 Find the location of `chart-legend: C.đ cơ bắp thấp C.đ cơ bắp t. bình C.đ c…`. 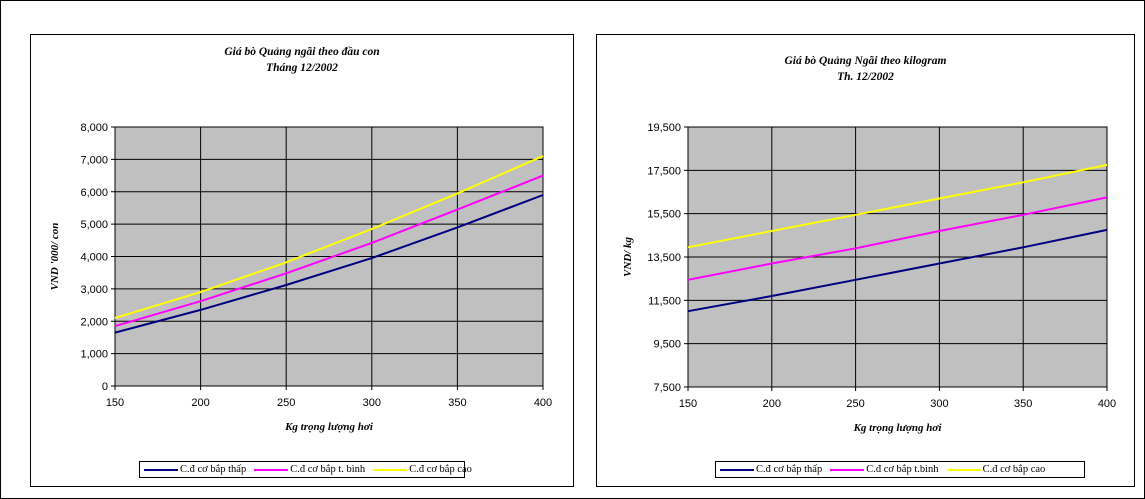

chart-legend: C.đ cơ bắp thấp C.đ cơ bắp t. bình C.đ c… is located at coordinates (305, 469).